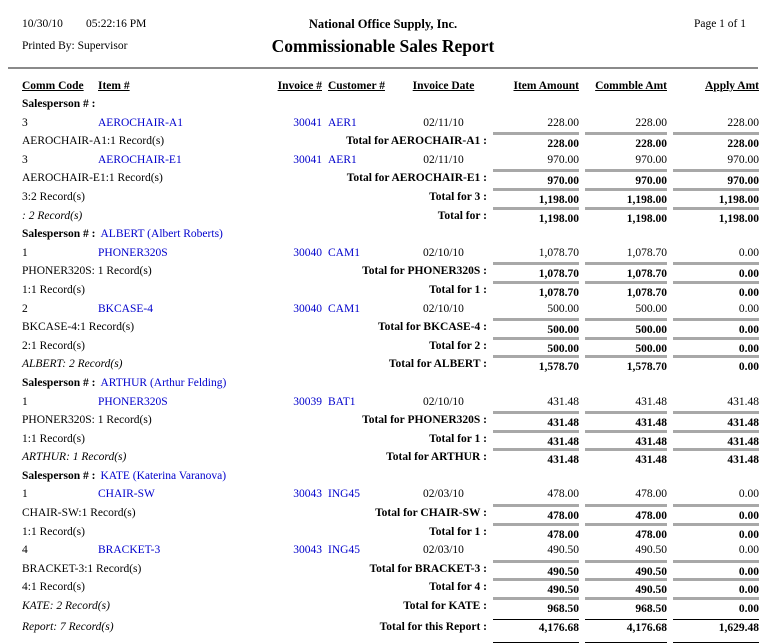 Image resolution: width=766 pixels, height=644 pixels. Describe the element at coordinates (558, 252) in the screenshot. I see `item-amount-cell: 1,078.70` at that location.